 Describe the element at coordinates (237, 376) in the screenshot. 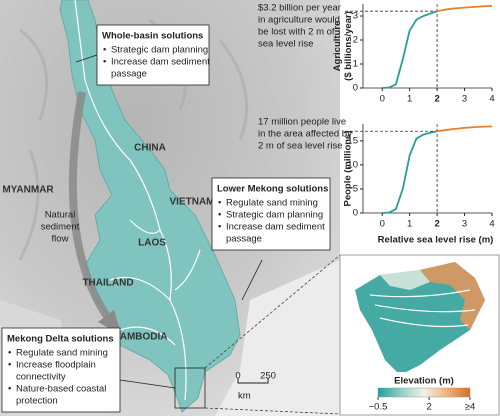

I see `scale-label: 0` at that location.